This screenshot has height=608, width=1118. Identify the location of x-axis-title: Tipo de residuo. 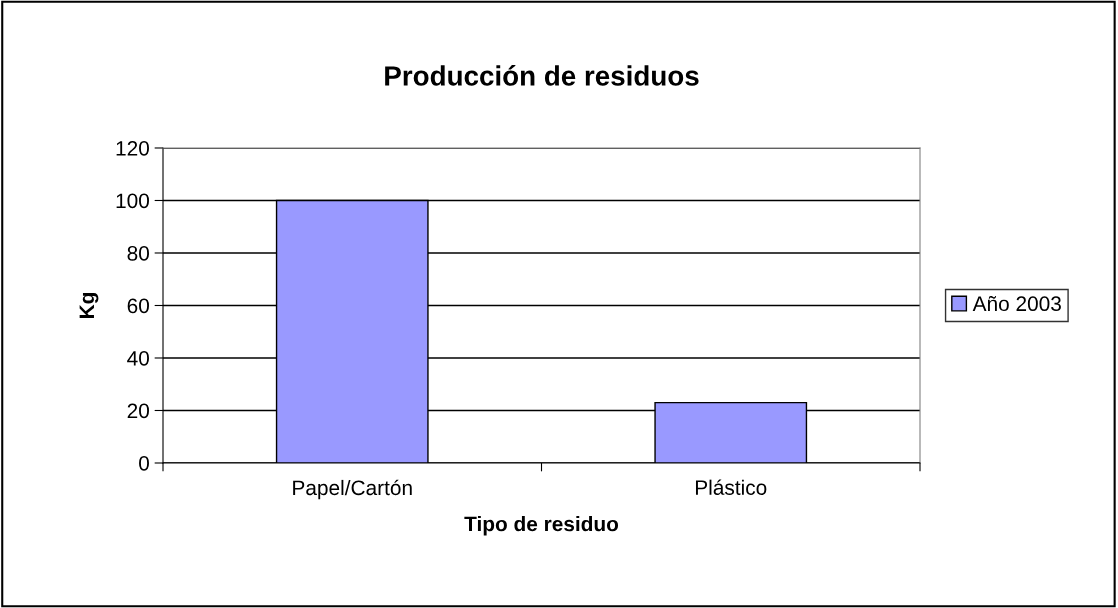
(541, 525).